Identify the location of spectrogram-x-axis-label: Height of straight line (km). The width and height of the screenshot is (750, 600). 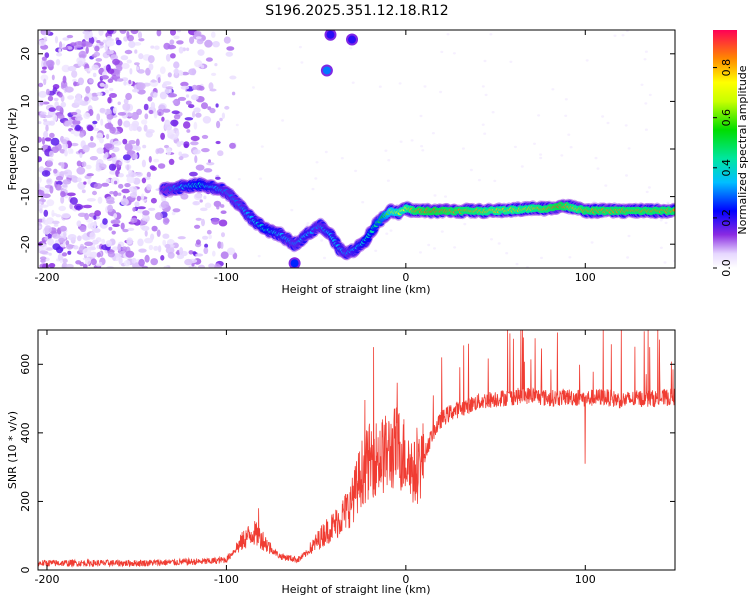
(355, 289).